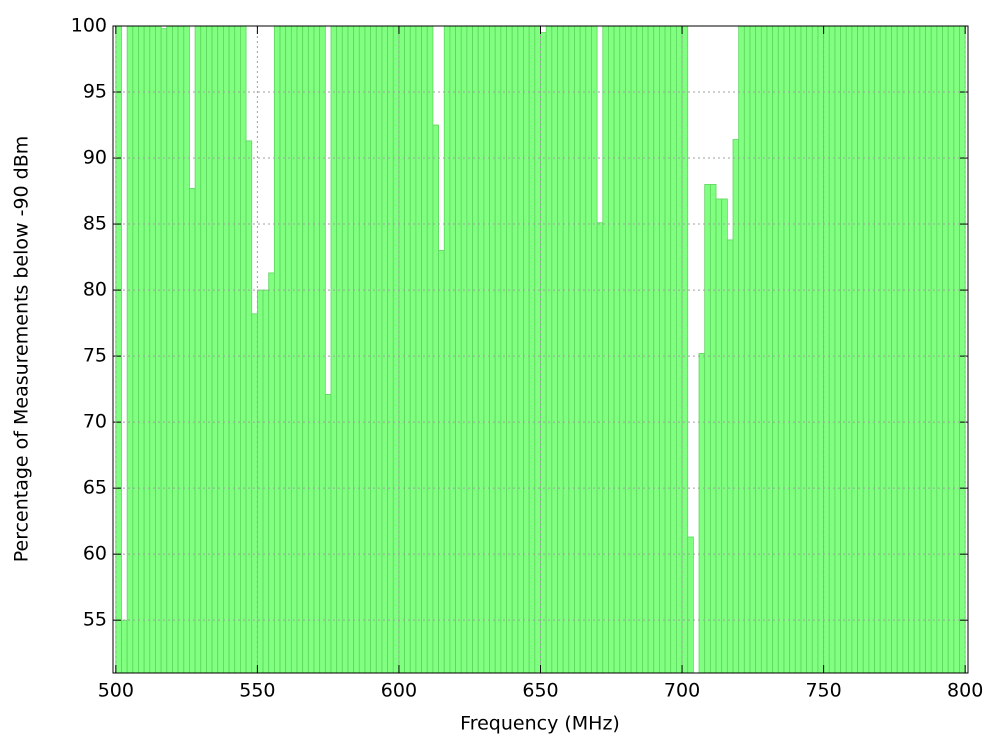 The height and width of the screenshot is (749, 991). I want to click on y-tick-label: 75, so click(95, 356).